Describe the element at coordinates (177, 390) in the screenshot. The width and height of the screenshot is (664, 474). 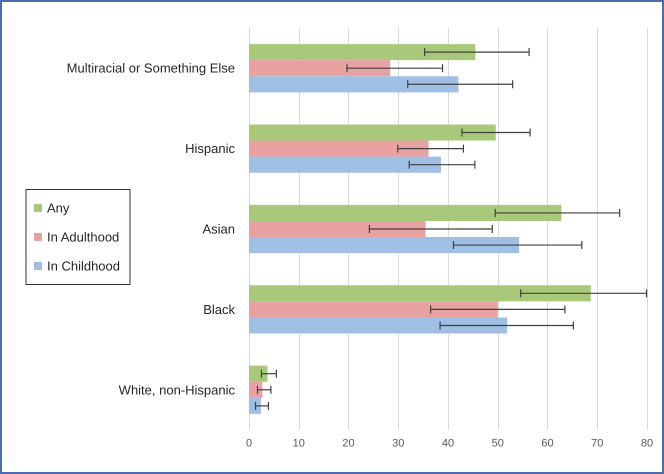
I see `y-tick-label: White, non-Hispanic` at that location.